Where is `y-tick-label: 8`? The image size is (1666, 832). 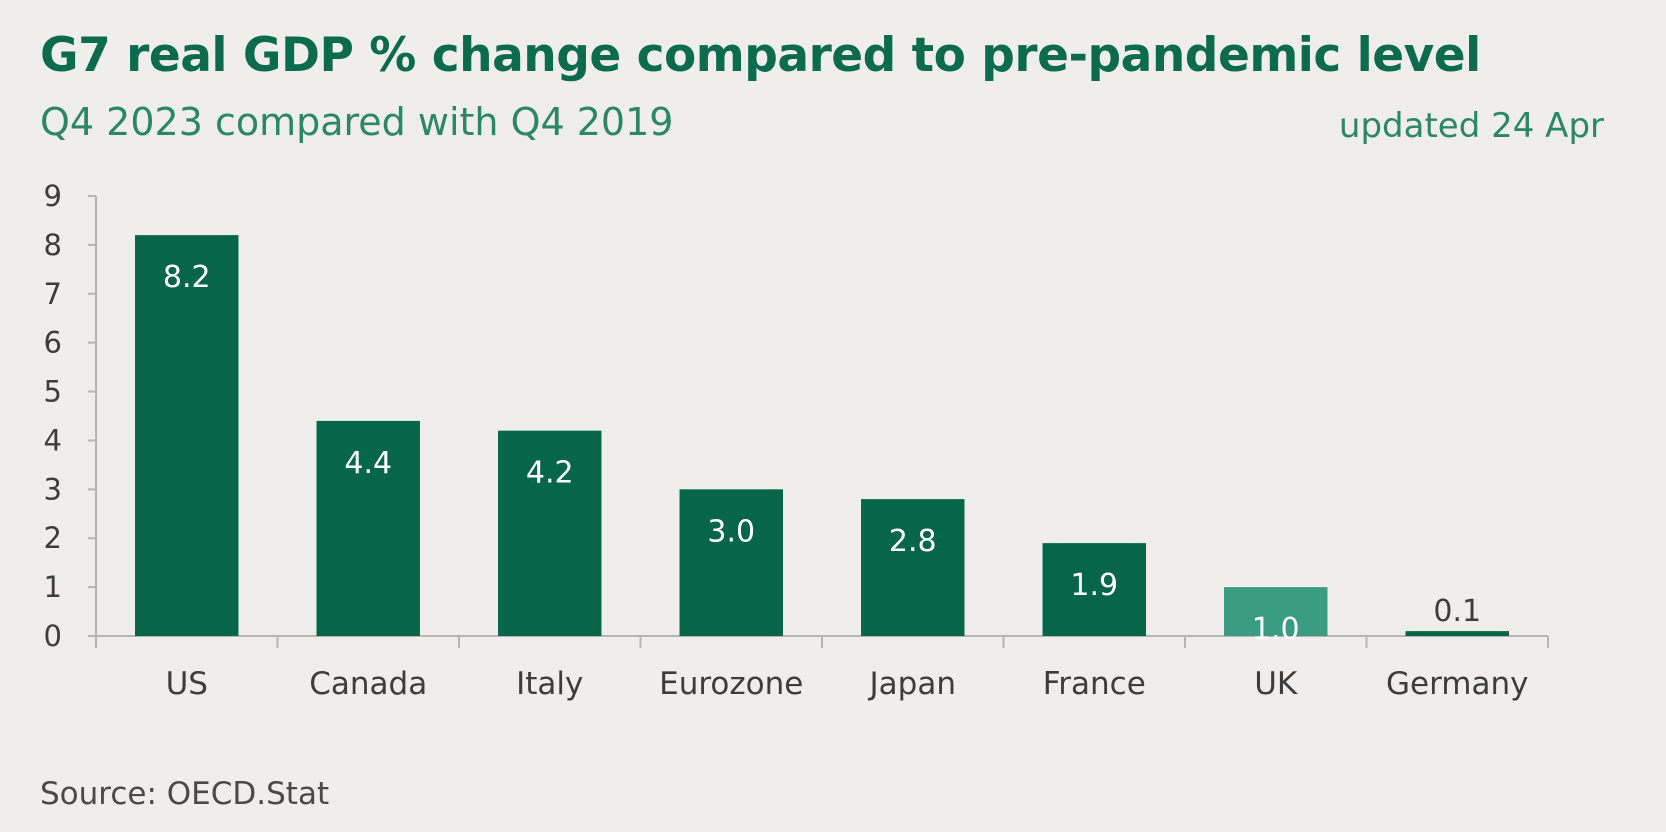
y-tick-label: 8 is located at coordinates (53, 245).